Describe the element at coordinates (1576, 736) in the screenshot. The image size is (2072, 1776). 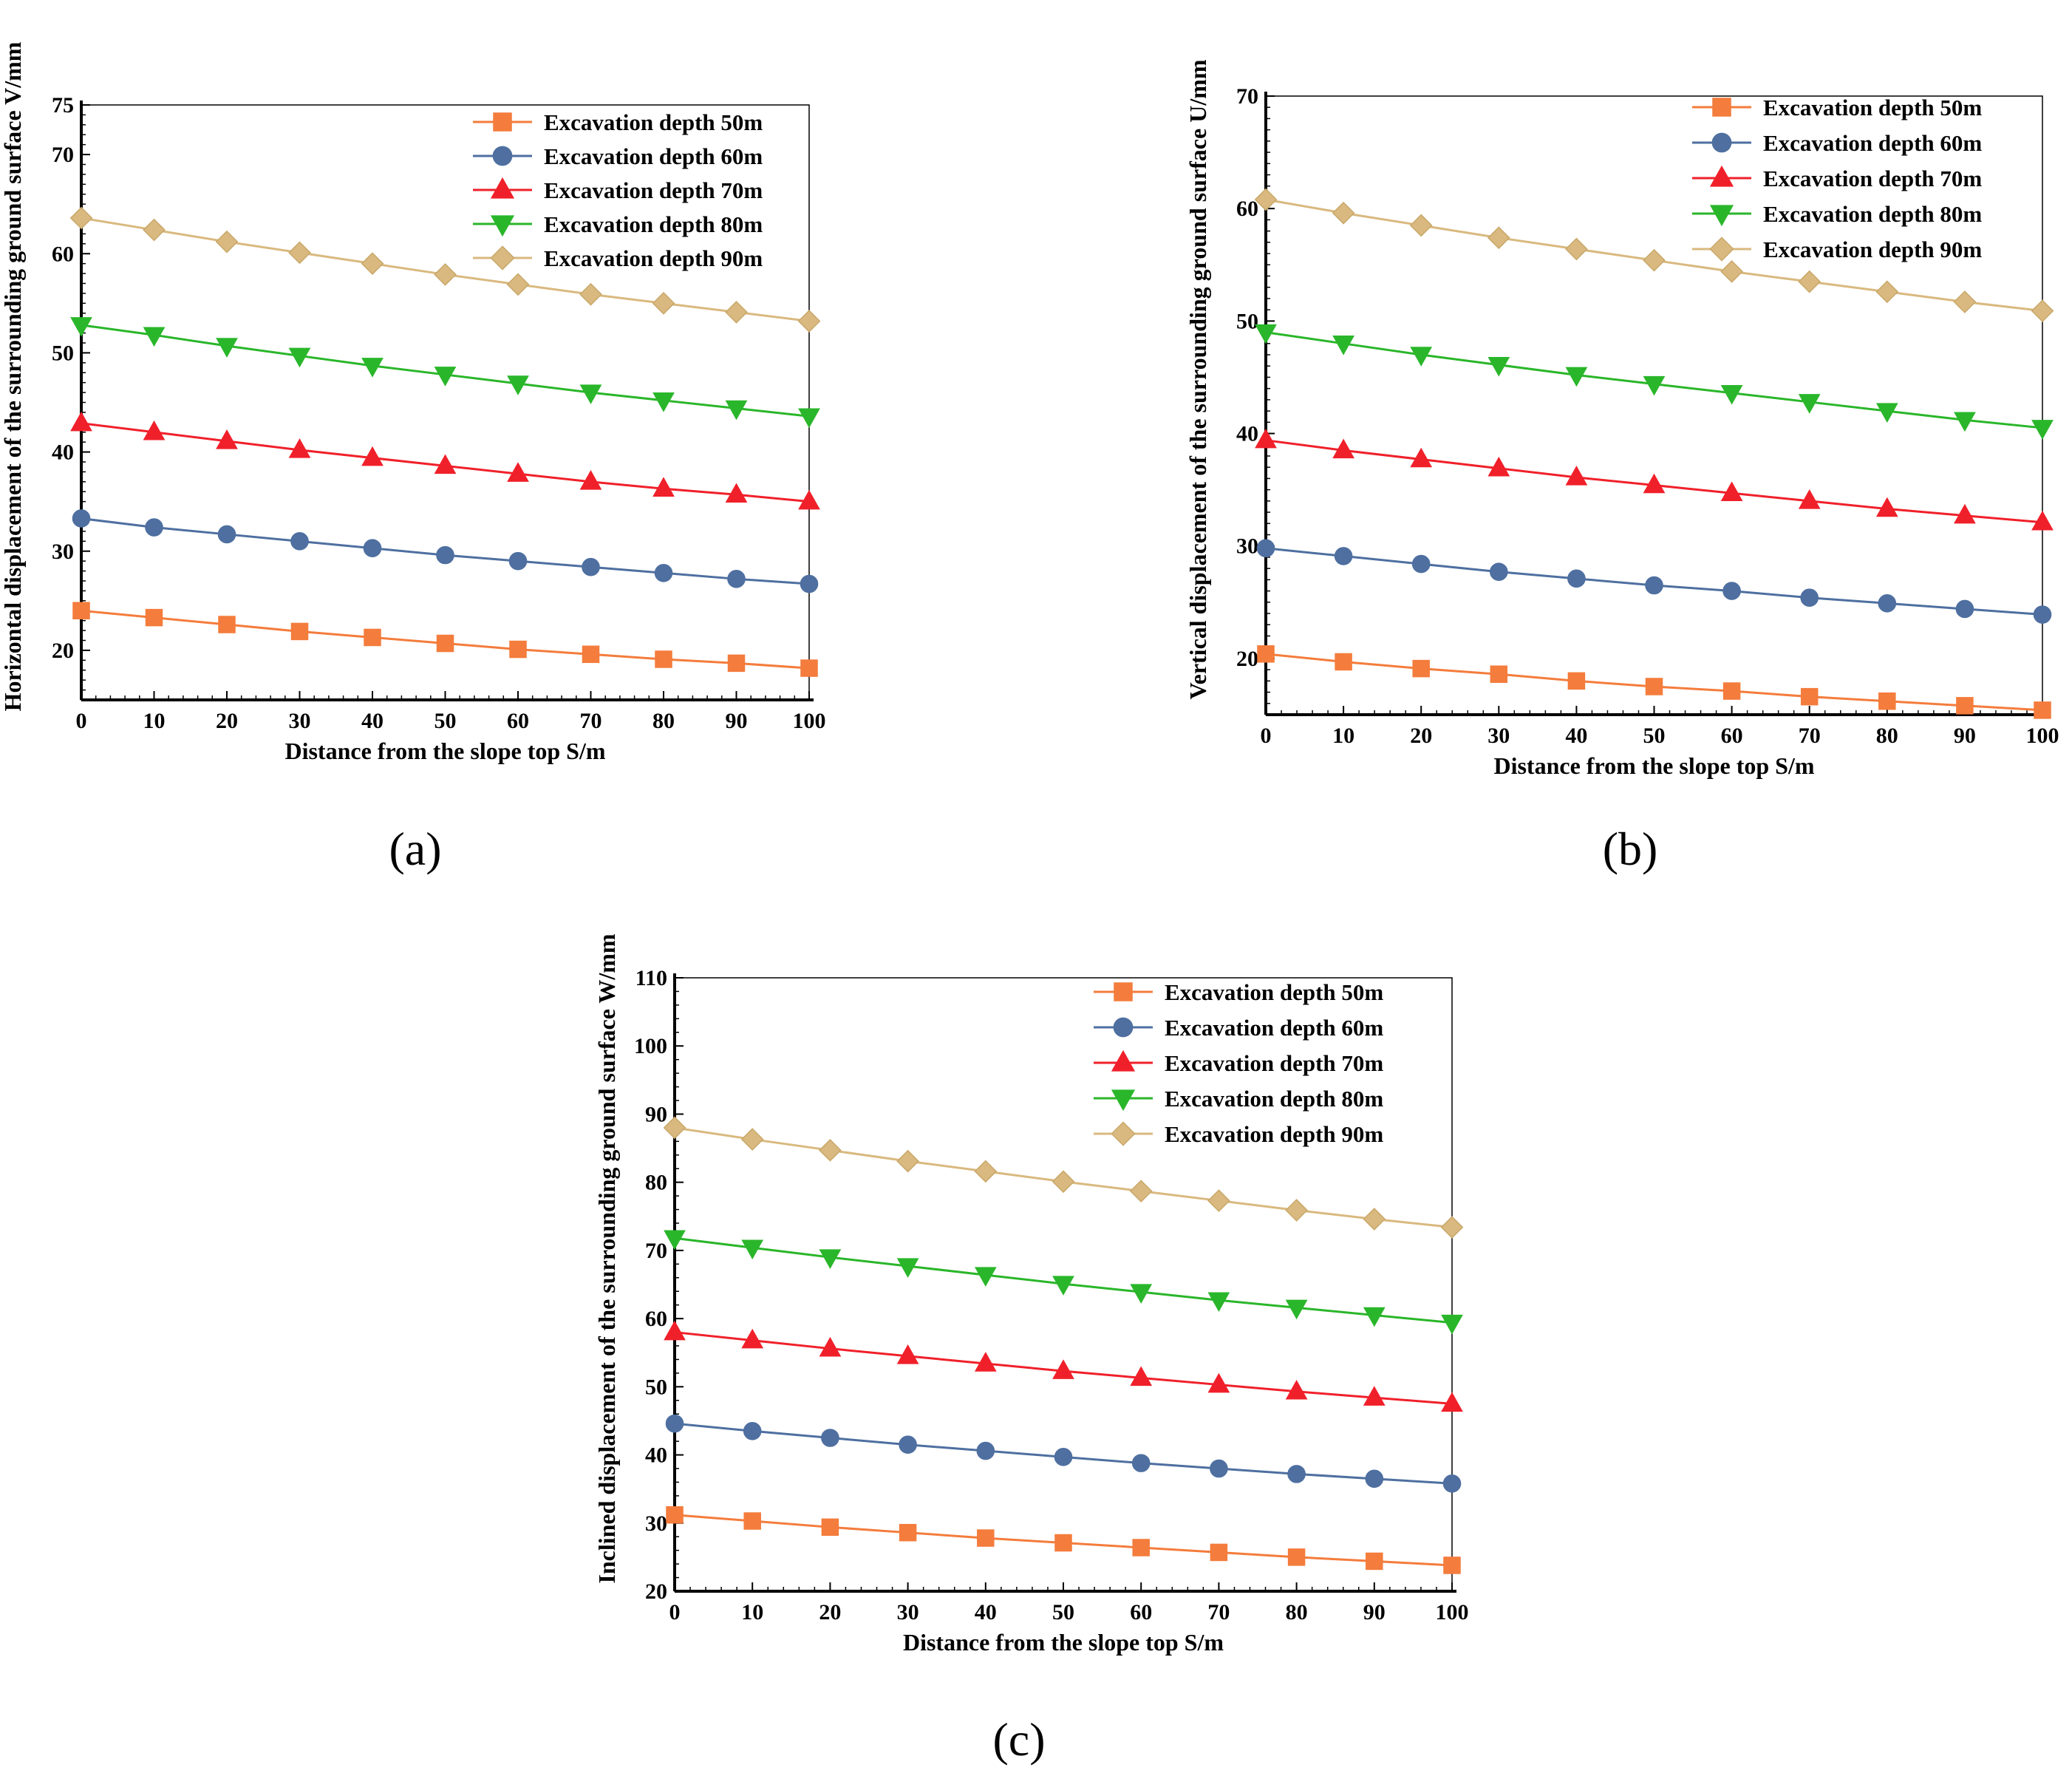
I see `x-tick-label: 40` at that location.